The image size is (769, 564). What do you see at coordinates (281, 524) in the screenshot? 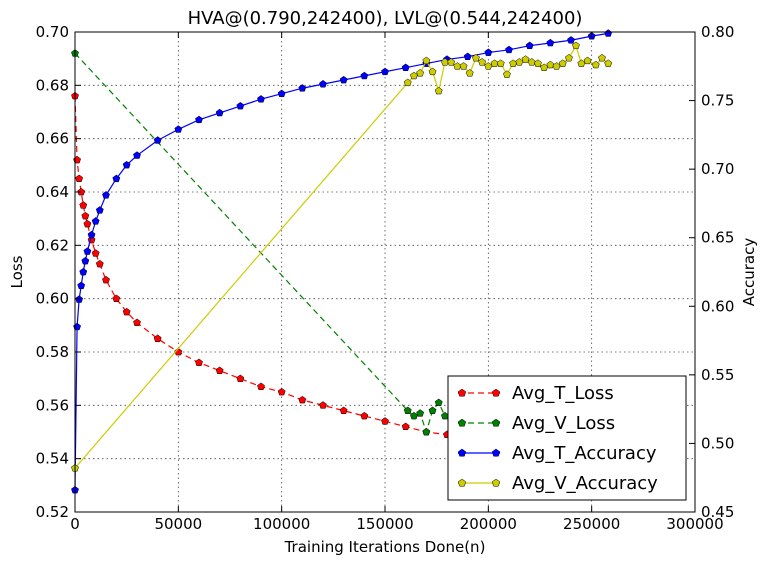
I see `x-tick-label: 100000` at bounding box center [281, 524].